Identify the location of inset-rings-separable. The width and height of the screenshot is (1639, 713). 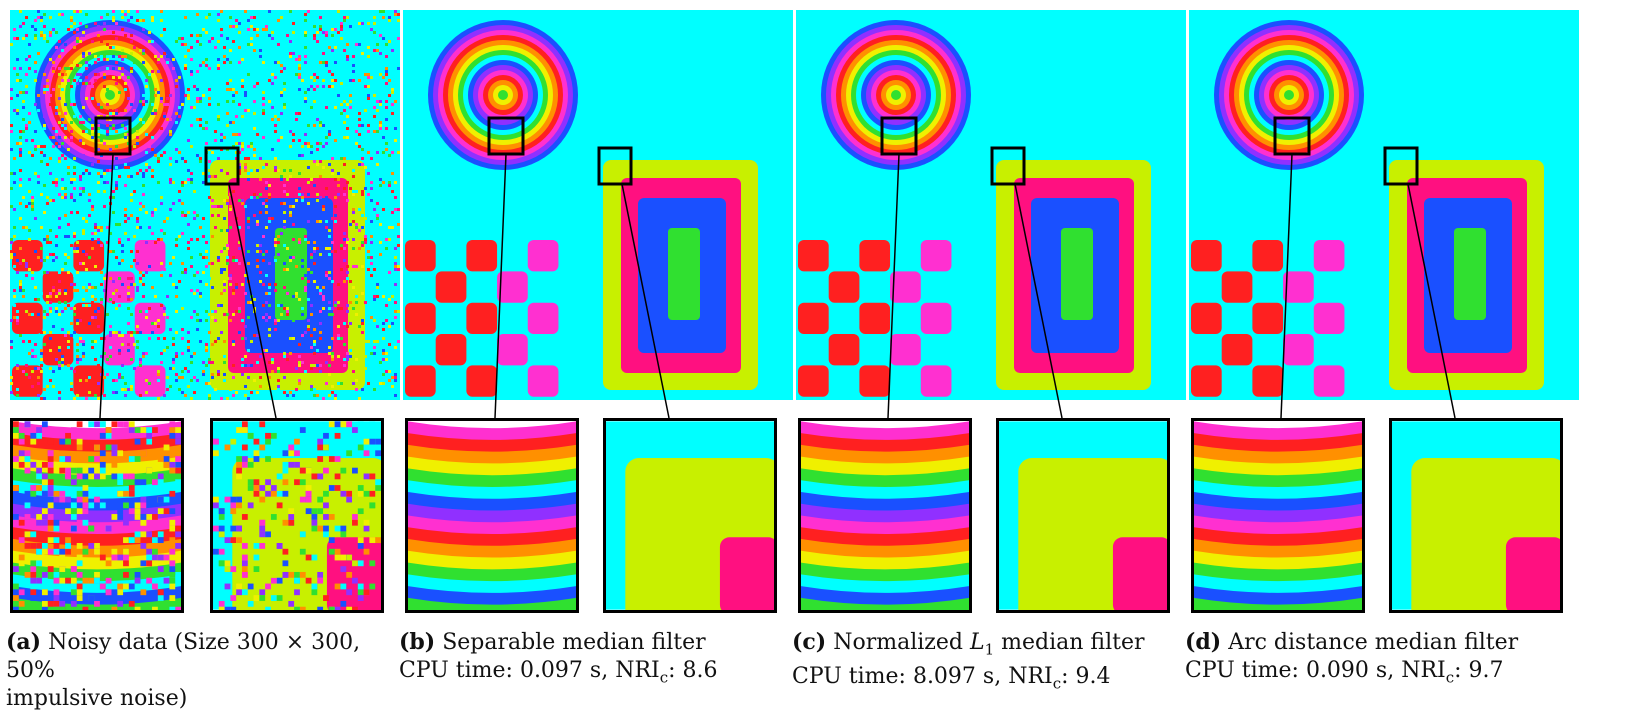
(492, 515).